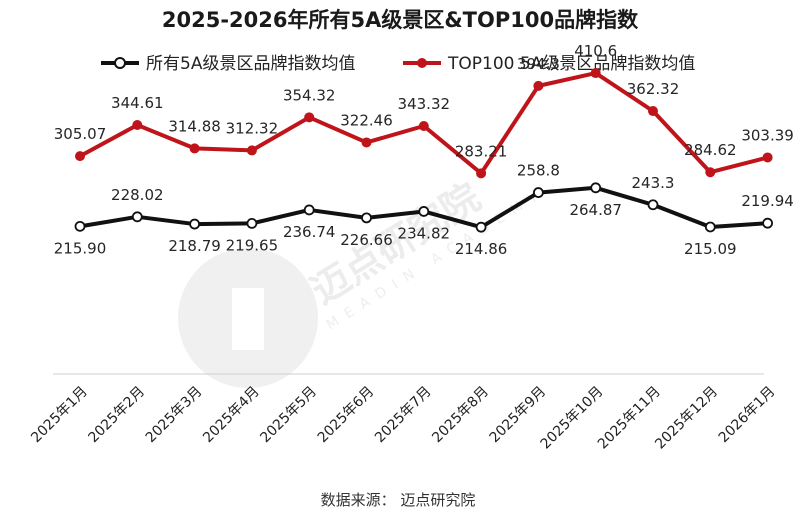 The height and width of the screenshot is (518, 800). Describe the element at coordinates (231, 415) in the screenshot. I see `x-tick-label: 2025年4月` at that location.